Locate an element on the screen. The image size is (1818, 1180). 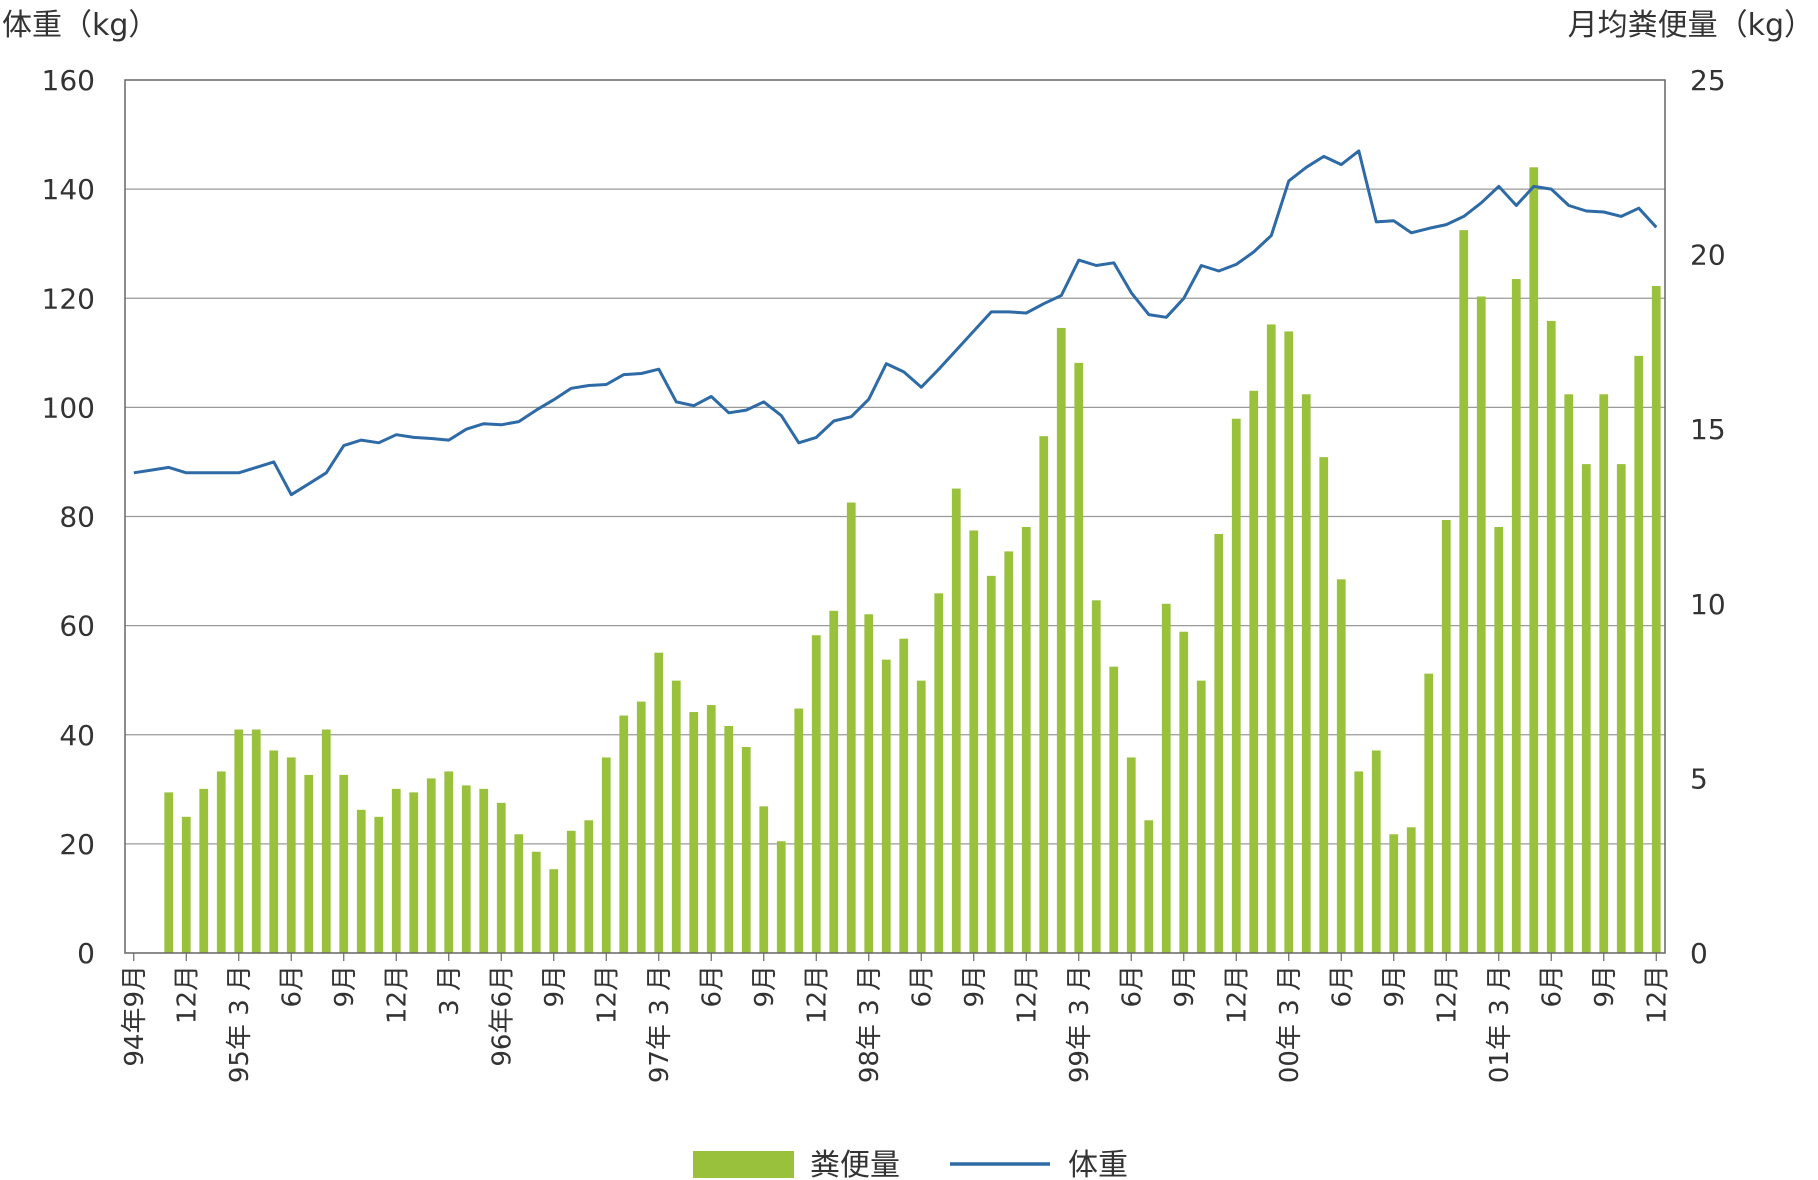
x-tick-label: 3 月 is located at coordinates (450, 990).